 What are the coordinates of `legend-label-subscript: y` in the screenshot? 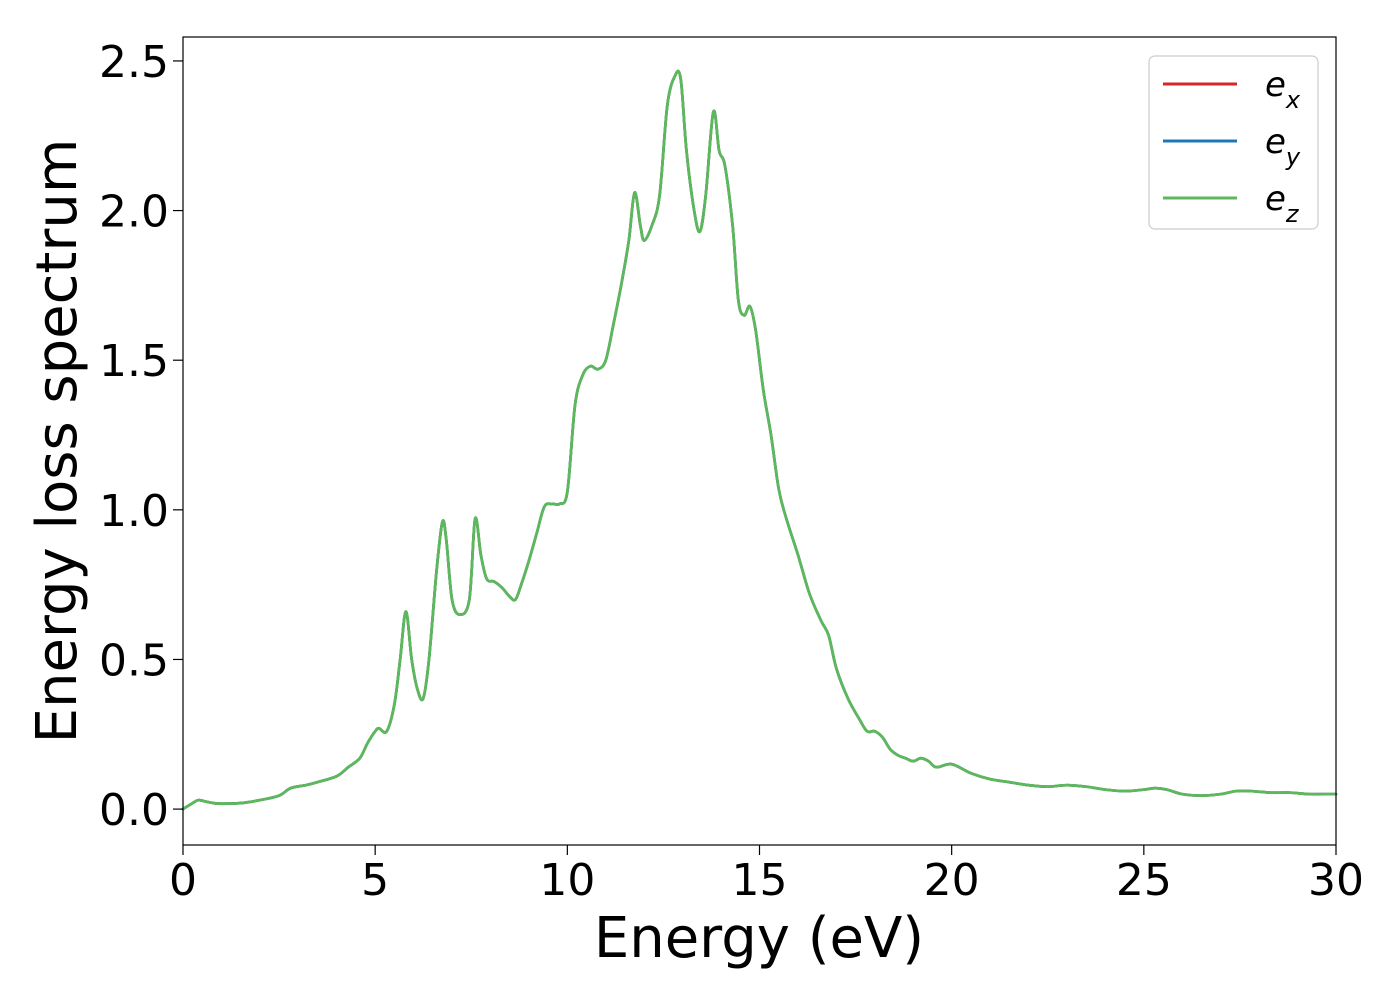 It's located at (1293, 157).